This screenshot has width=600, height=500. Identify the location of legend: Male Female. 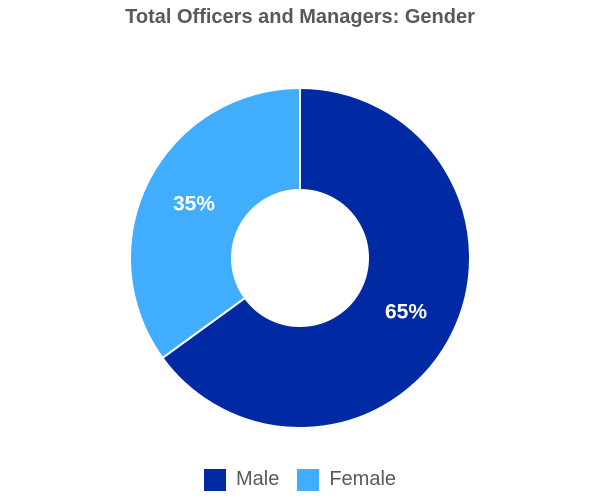
(300, 479).